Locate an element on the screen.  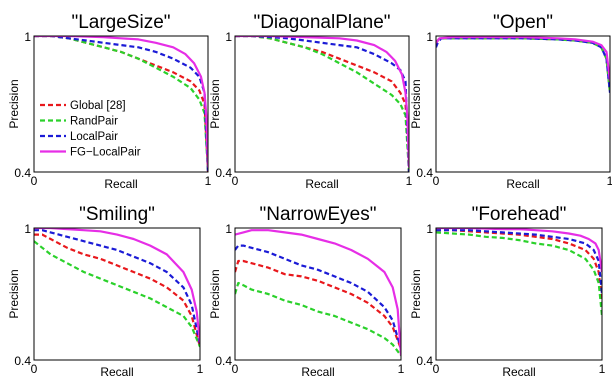
legend-label: Global [28] is located at coordinates (98, 106).